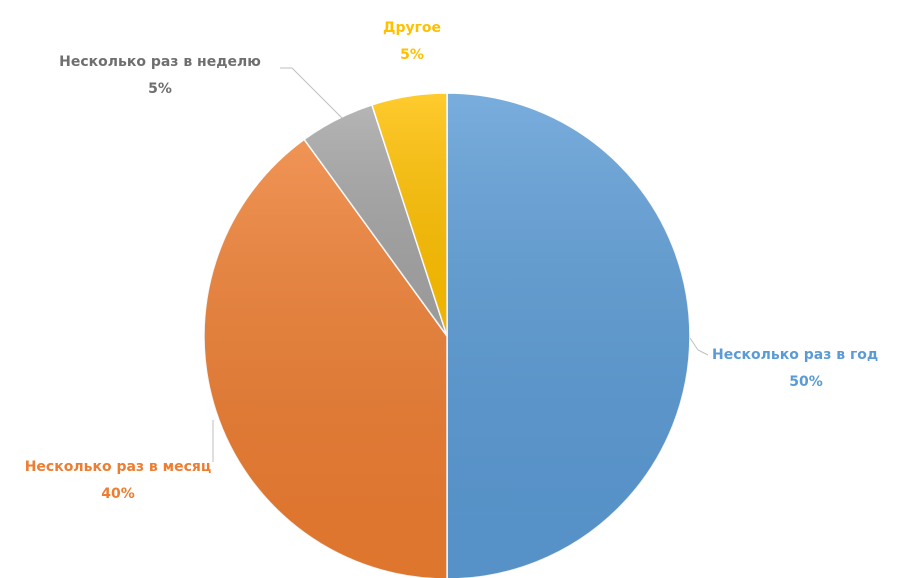 Image resolution: width=904 pixels, height=578 pixels. What do you see at coordinates (118, 494) in the screenshot?
I see `slice-value-label: 40%` at bounding box center [118, 494].